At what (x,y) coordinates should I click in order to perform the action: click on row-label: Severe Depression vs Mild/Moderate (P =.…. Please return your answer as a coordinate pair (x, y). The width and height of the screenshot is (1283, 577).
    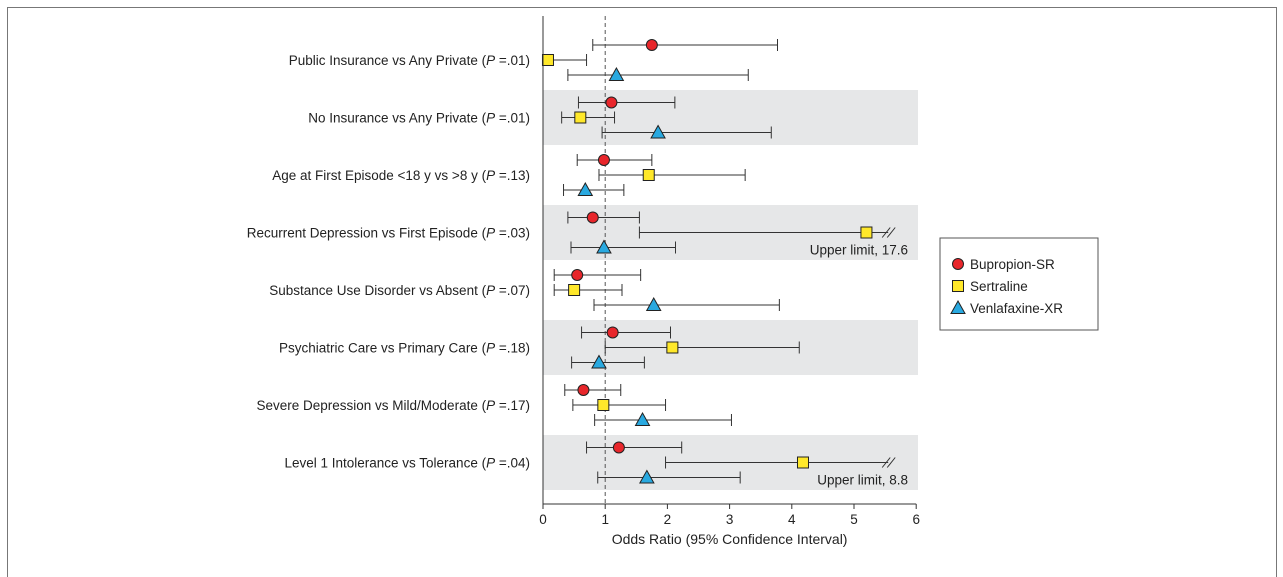
    Looking at the image, I should click on (393, 405).